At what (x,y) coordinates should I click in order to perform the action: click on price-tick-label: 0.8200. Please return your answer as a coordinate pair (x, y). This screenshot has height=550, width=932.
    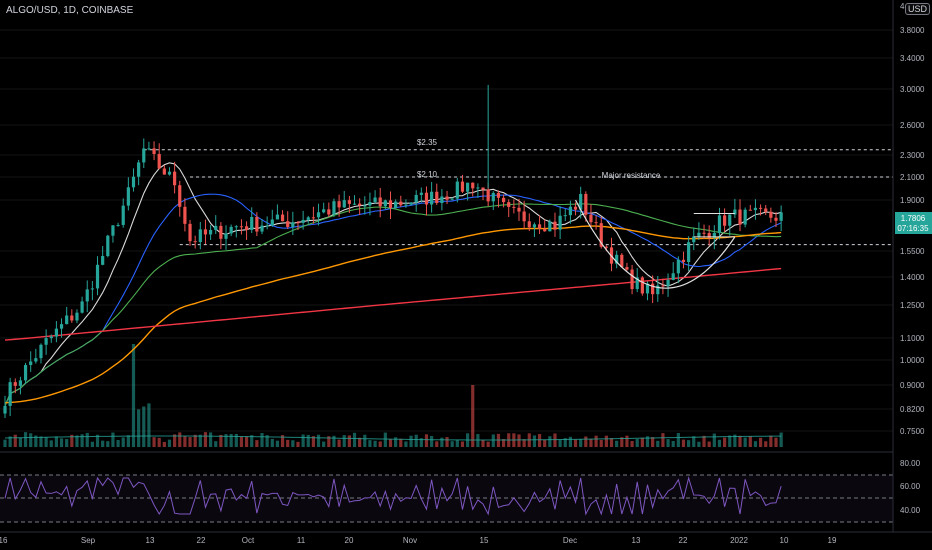
    Looking at the image, I should click on (912, 409).